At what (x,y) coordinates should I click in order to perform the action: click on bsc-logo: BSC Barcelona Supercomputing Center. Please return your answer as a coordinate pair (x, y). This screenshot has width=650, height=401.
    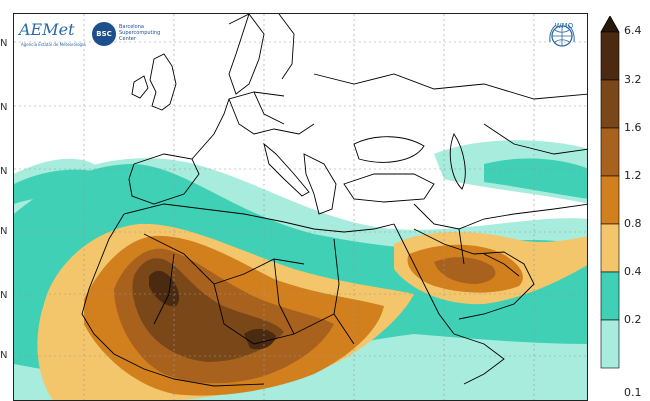
    Looking at the image, I should click on (137, 36).